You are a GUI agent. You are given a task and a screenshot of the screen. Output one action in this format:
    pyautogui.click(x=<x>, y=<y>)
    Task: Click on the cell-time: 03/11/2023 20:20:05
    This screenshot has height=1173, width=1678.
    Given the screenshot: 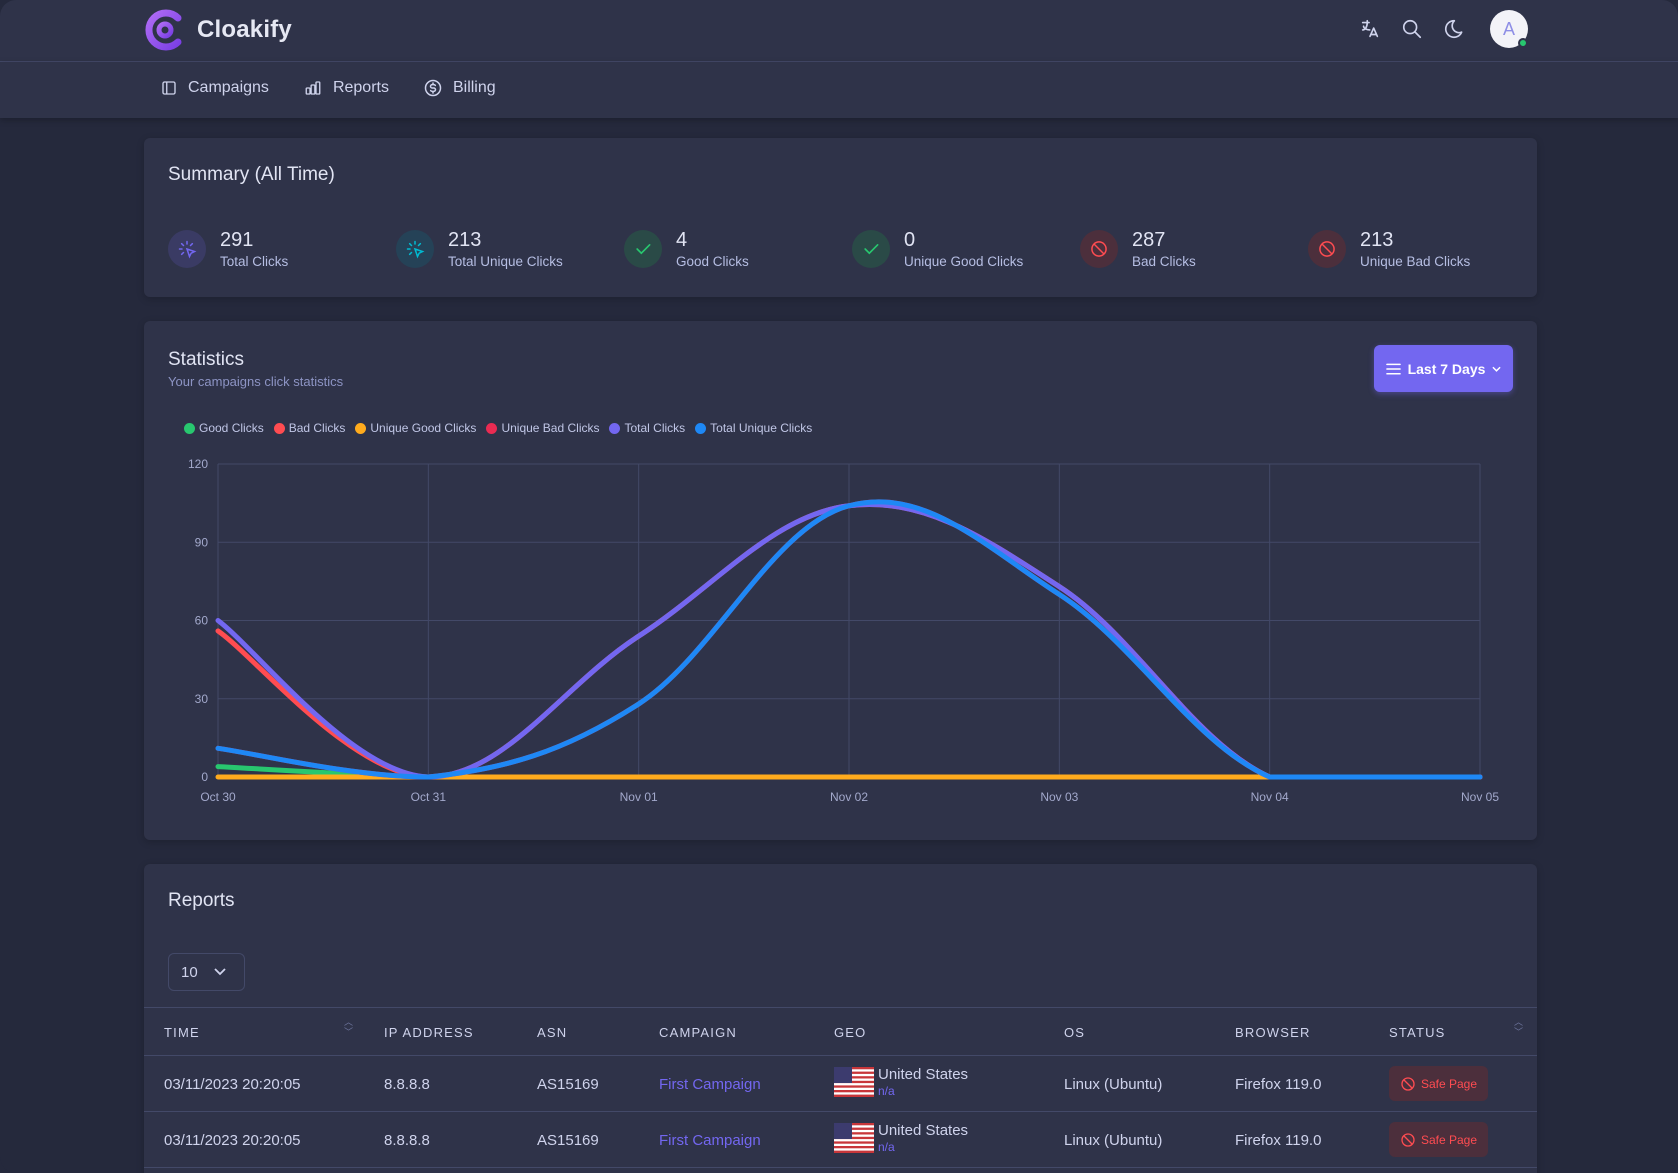 What is the action you would take?
    pyautogui.click(x=232, y=1140)
    